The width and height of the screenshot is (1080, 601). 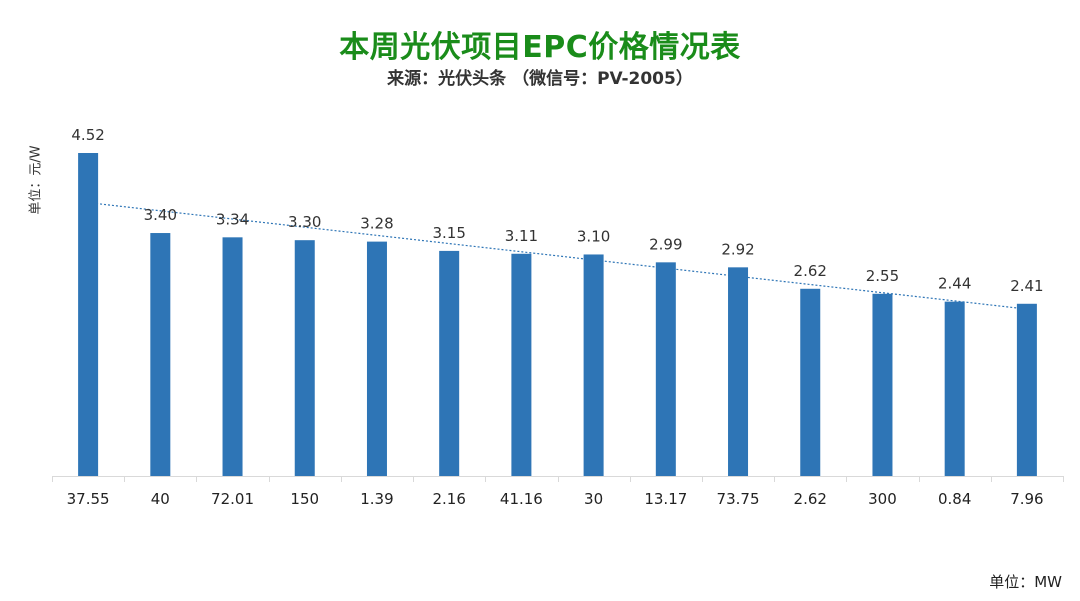 What do you see at coordinates (540, 79) in the screenshot?
I see `chart-subtitle: 来源：光伏头条 （微信号：PV-2005）` at bounding box center [540, 79].